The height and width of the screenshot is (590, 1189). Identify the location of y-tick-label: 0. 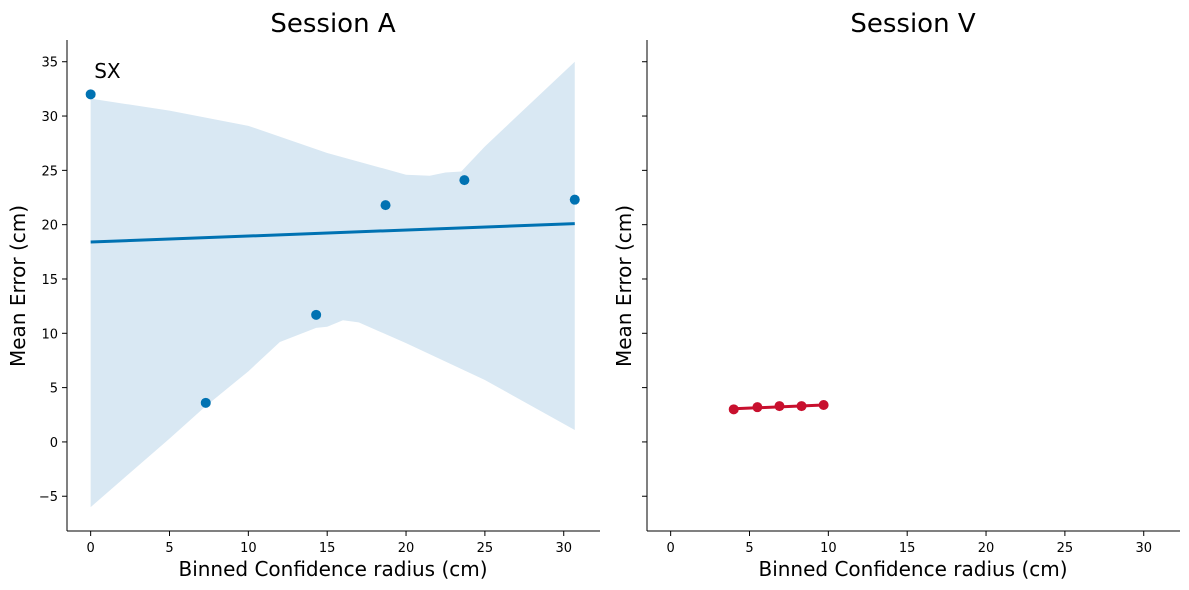
(54, 443).